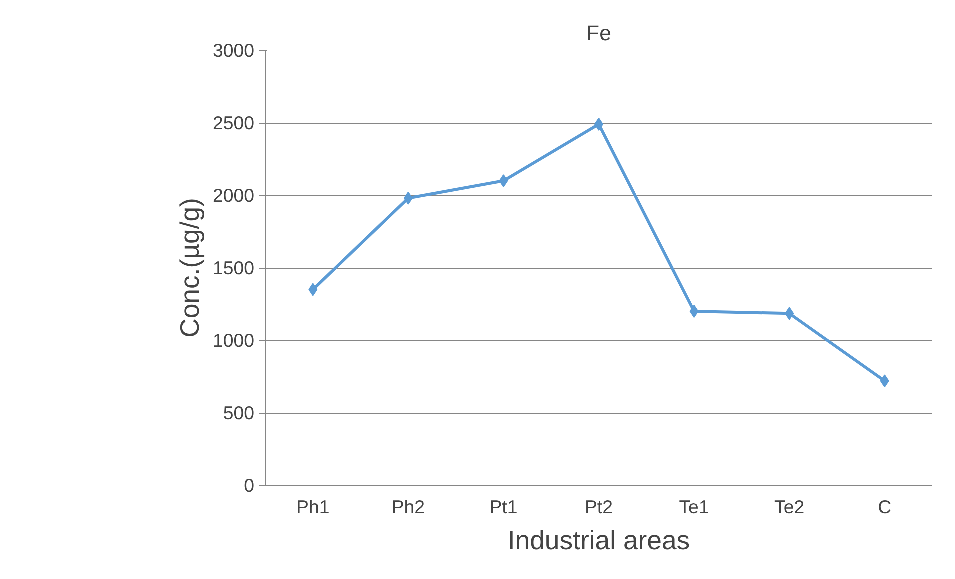 This screenshot has height=579, width=955. What do you see at coordinates (233, 50) in the screenshot?
I see `y-tick-label: 3000` at bounding box center [233, 50].